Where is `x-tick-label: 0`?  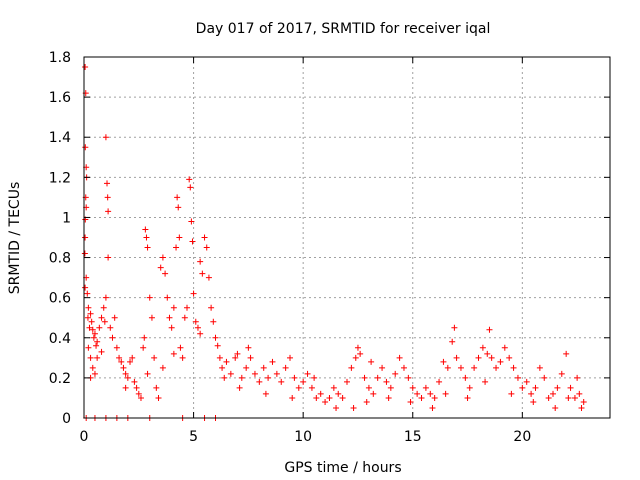 x-tick-label: 0 is located at coordinates (84, 437).